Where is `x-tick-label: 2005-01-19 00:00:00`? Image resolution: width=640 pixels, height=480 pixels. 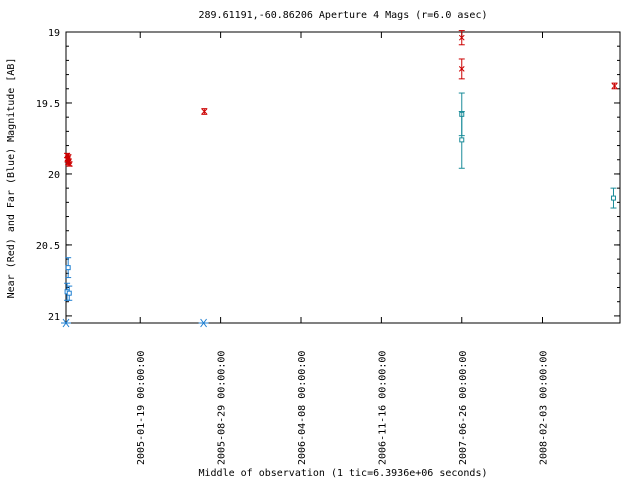
x-tick-label: 2005-01-19 00:00:00 is located at coordinates (141, 408).